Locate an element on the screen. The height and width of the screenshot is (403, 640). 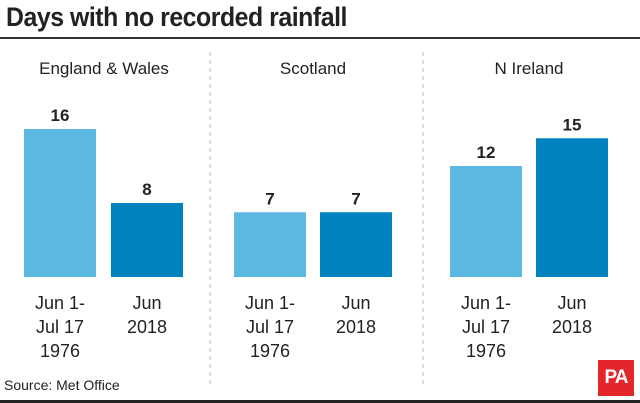
panel-title: England & Wales is located at coordinates (104, 68).